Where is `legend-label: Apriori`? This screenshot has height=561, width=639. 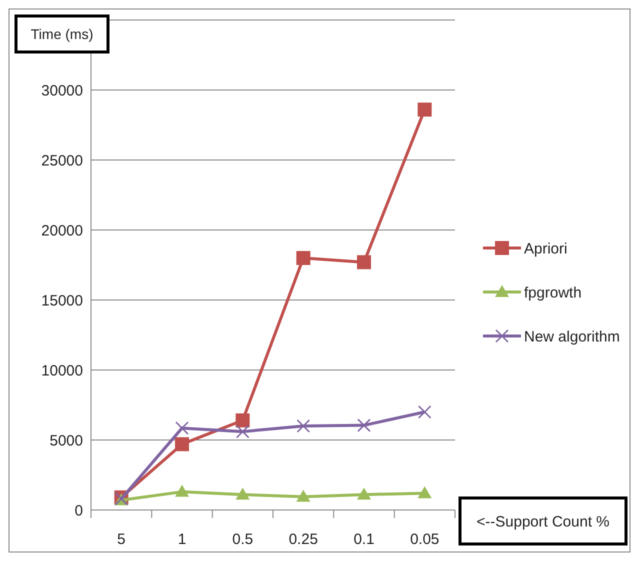
legend-label: Apriori is located at coordinates (546, 249).